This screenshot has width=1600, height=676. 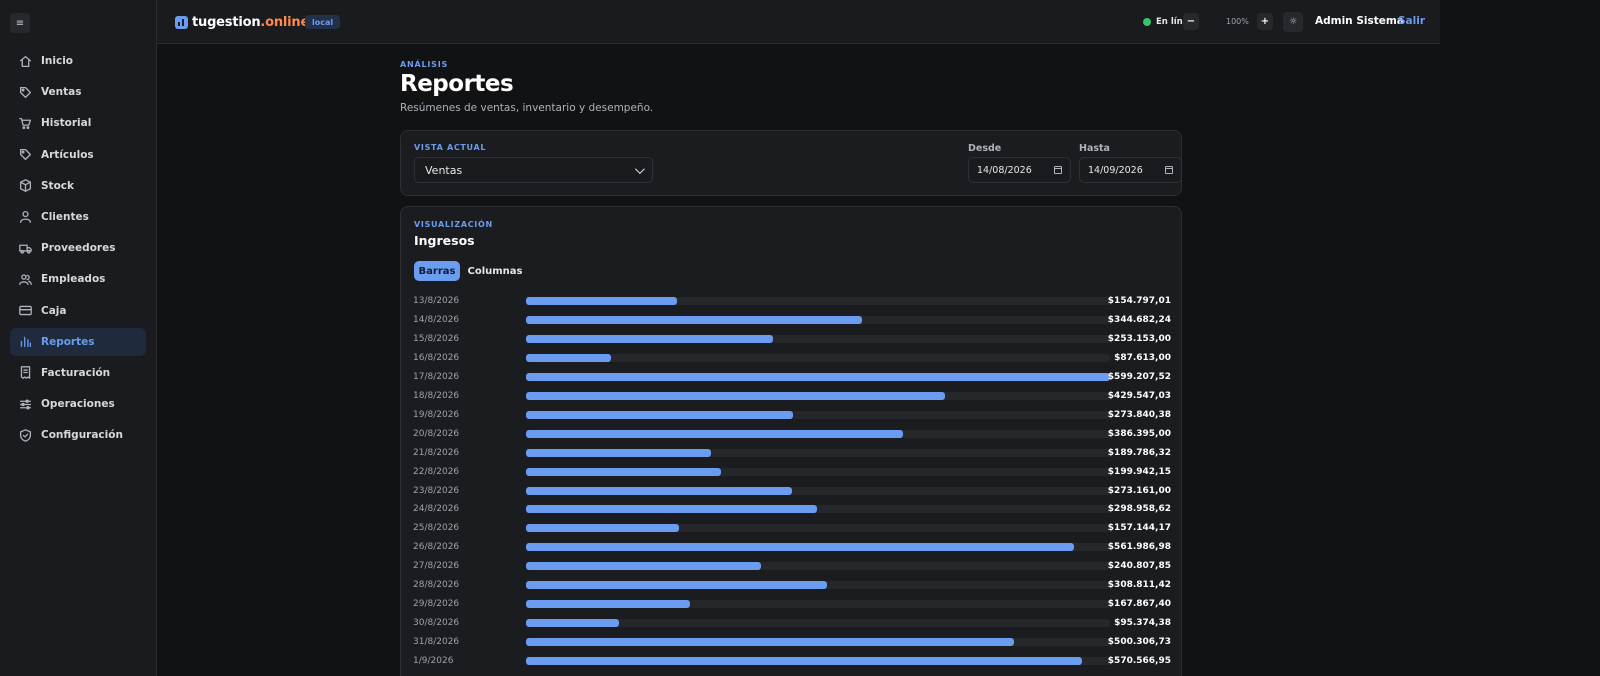 I want to click on zoom-out-button: −, so click(x=1191, y=21).